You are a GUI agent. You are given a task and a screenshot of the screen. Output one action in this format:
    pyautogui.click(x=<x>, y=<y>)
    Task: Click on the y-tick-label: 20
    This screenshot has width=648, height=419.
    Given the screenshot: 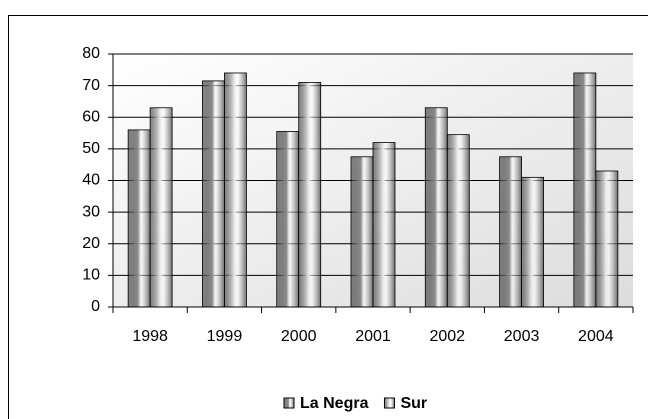 What is the action you would take?
    pyautogui.click(x=91, y=243)
    